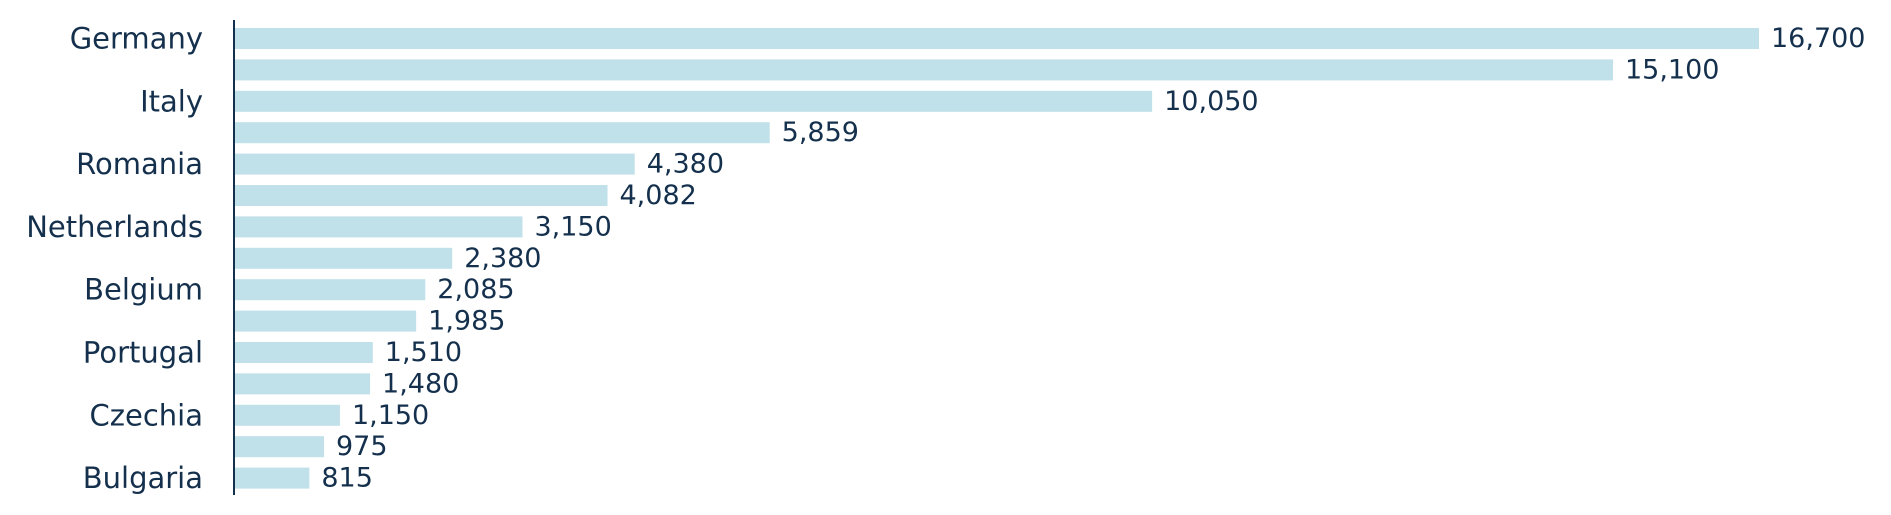  What do you see at coordinates (136, 39) in the screenshot?
I see `category-label-0: Germany` at bounding box center [136, 39].